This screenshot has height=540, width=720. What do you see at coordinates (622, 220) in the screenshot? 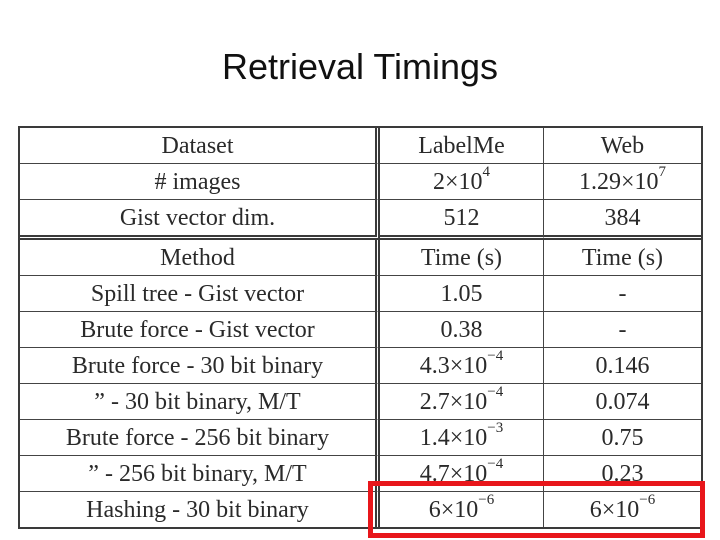
I see `gist-dim-web: 384` at bounding box center [622, 220].